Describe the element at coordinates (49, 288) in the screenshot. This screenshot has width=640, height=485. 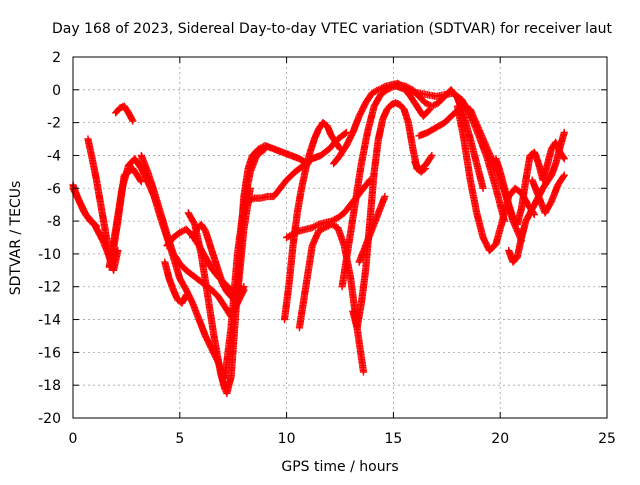
I see `y-tick-label: -12` at that location.